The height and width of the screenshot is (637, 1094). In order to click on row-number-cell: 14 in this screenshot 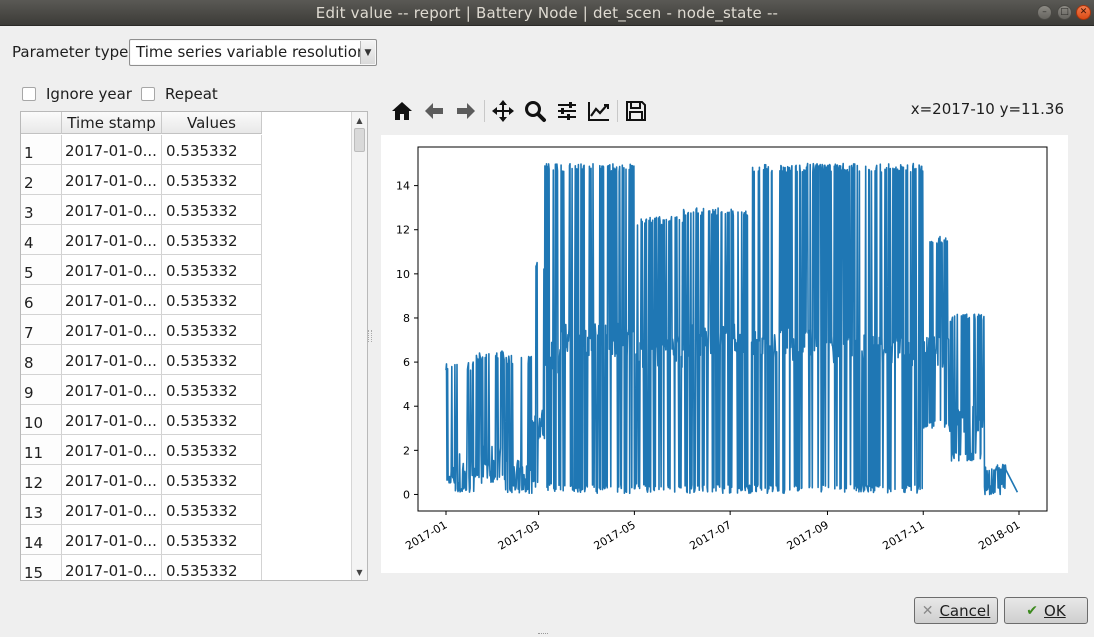, I will do `click(41, 540)`.